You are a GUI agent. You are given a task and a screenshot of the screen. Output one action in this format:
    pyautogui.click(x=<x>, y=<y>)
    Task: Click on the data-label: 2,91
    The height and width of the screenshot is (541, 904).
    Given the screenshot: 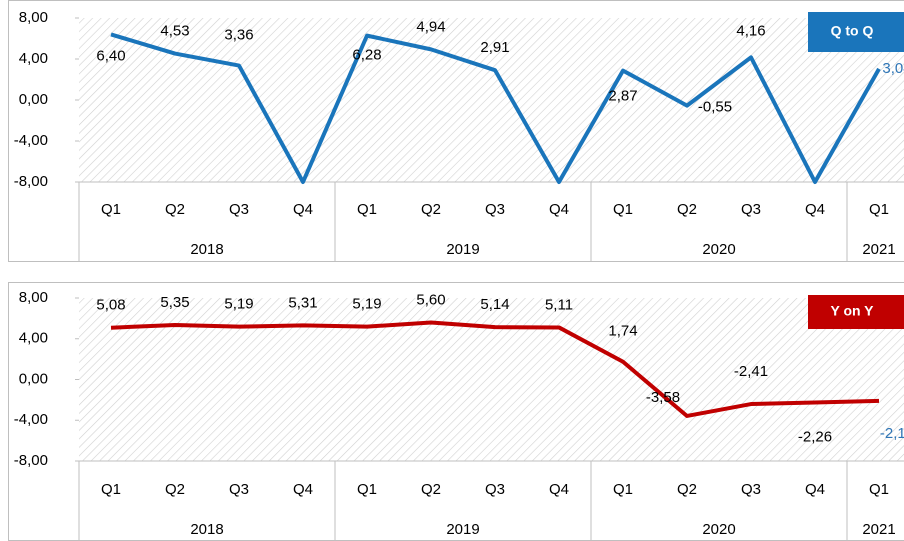 What is the action you would take?
    pyautogui.click(x=494, y=47)
    